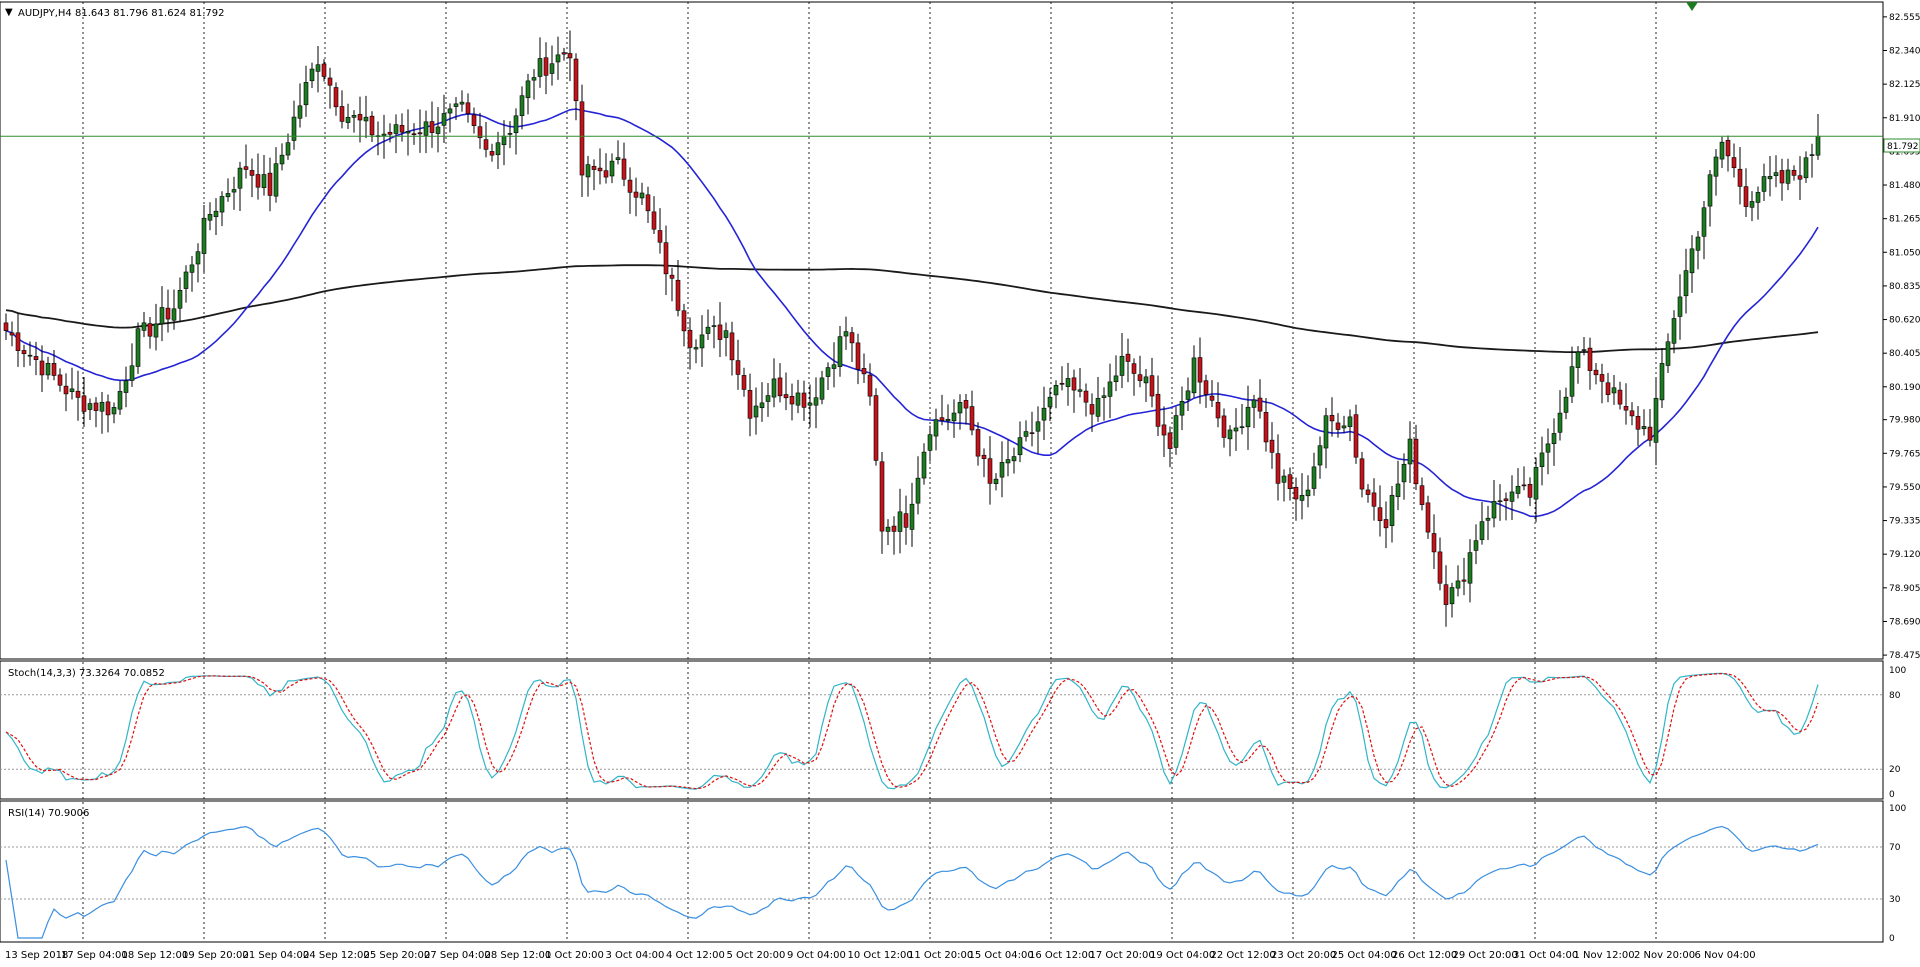 The image size is (1920, 967). What do you see at coordinates (912, 308) in the screenshot?
I see `slow-ma-line` at bounding box center [912, 308].